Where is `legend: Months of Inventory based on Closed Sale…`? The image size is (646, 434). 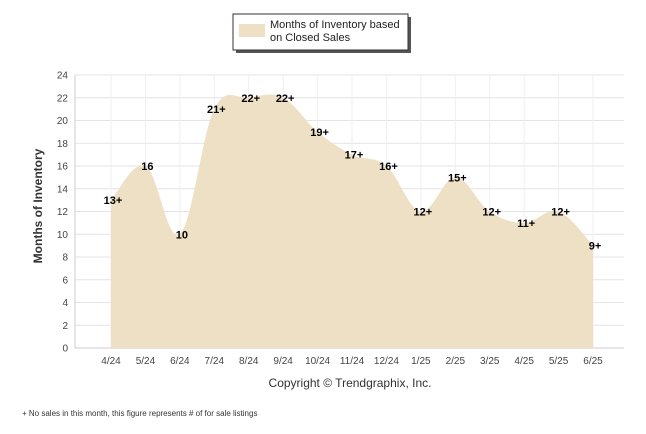
legend: Months of Inventory based on Closed Sale… is located at coordinates (321, 33).